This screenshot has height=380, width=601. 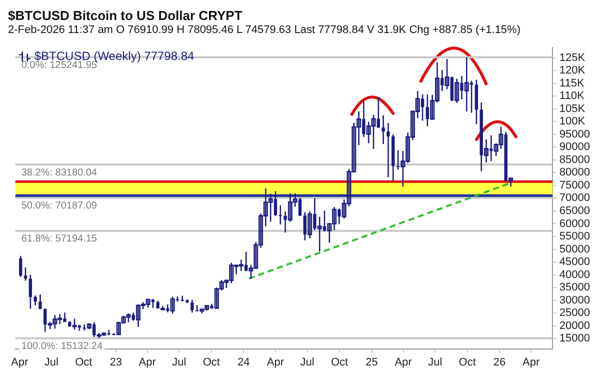 What do you see at coordinates (574, 160) in the screenshot?
I see `y-tick-label: 85000` at bounding box center [574, 160].